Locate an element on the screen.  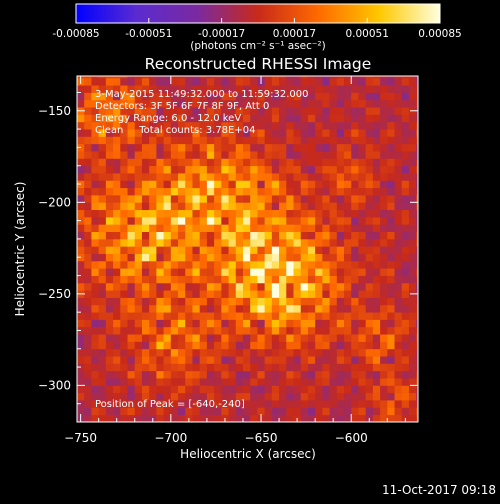
annotation-time-range: 3-May-2015 11:49:32.000 to 11:59:32.000 is located at coordinates (201, 94).